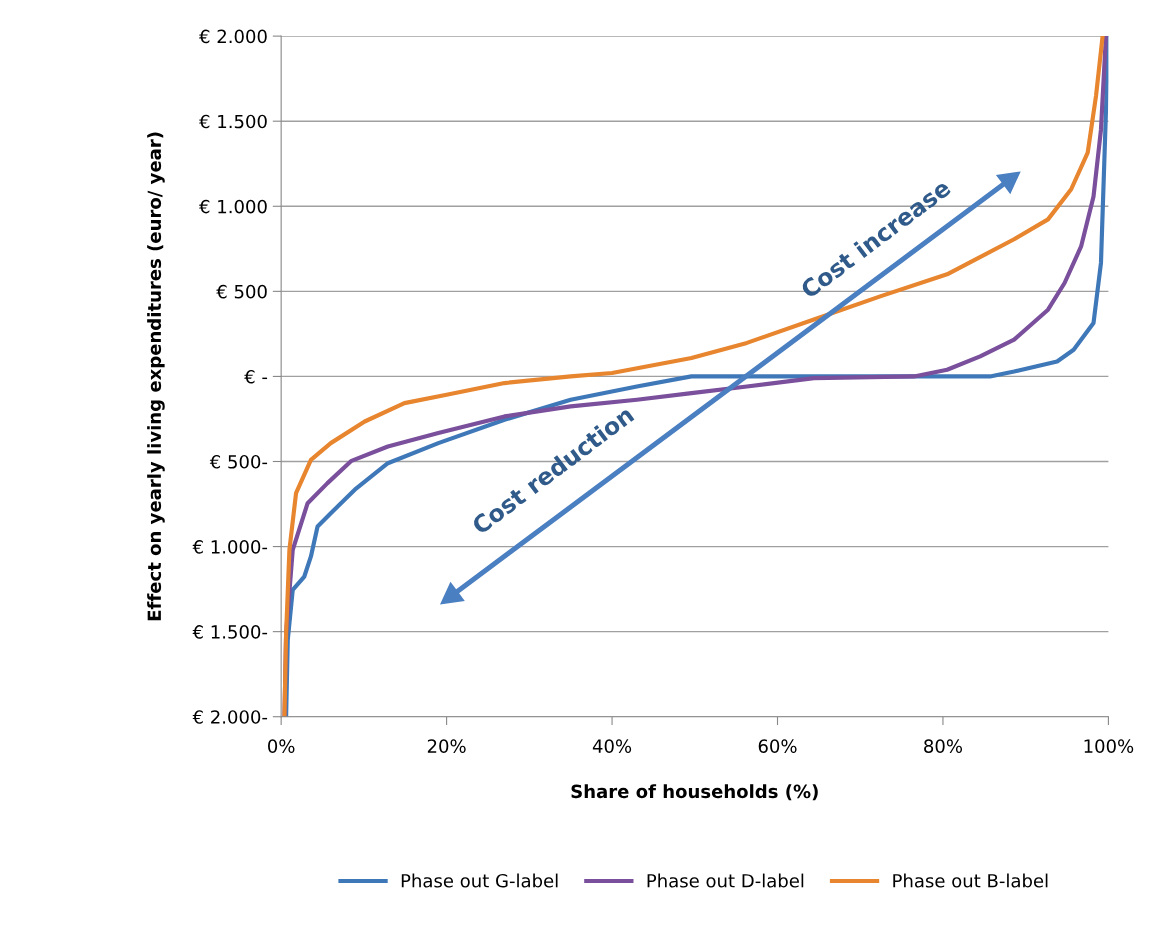 This screenshot has width=1157, height=926. I want to click on y-tick-label: € 1.000-, so click(230, 547).